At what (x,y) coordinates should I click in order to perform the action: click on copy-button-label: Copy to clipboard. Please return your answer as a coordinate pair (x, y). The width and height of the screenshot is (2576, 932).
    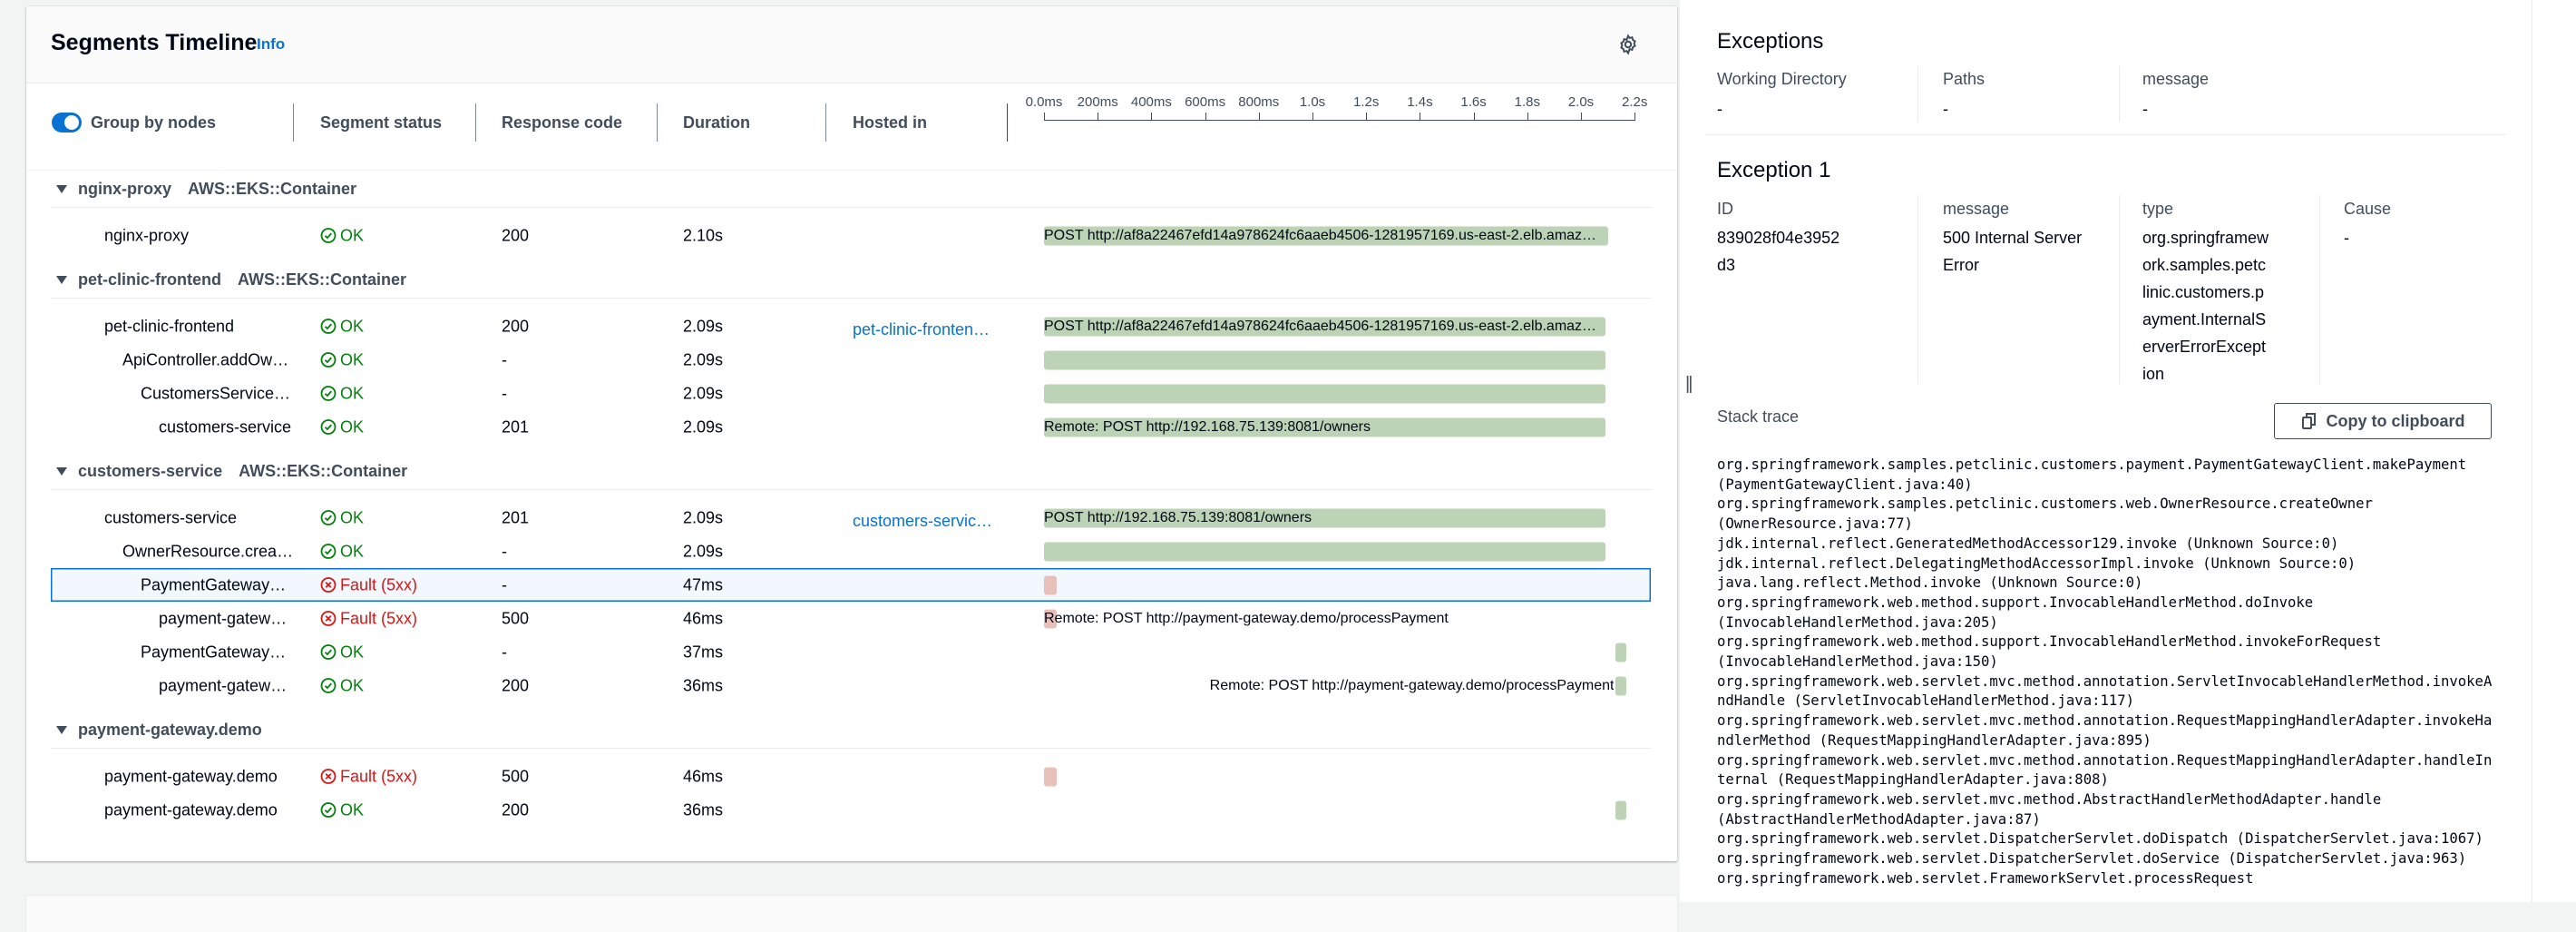
    Looking at the image, I should click on (2395, 420).